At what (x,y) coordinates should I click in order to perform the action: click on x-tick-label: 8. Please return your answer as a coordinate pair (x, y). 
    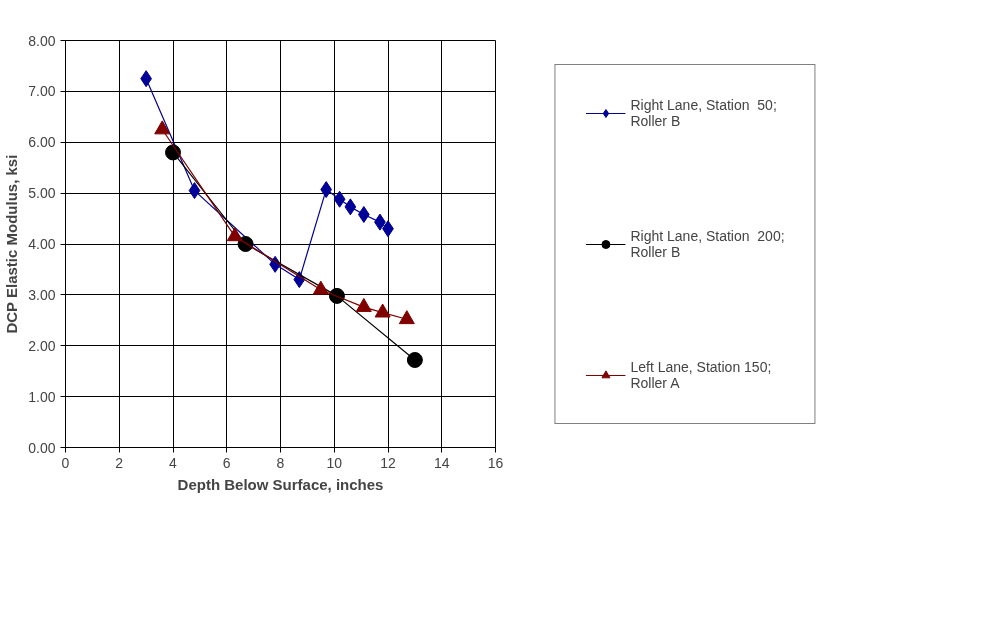
    Looking at the image, I should click on (280, 462).